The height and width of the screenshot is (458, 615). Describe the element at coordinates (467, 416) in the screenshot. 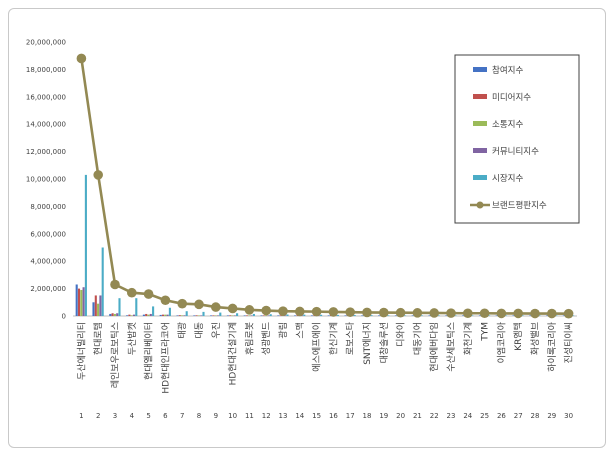

I see `x-rank-label: 24` at that location.